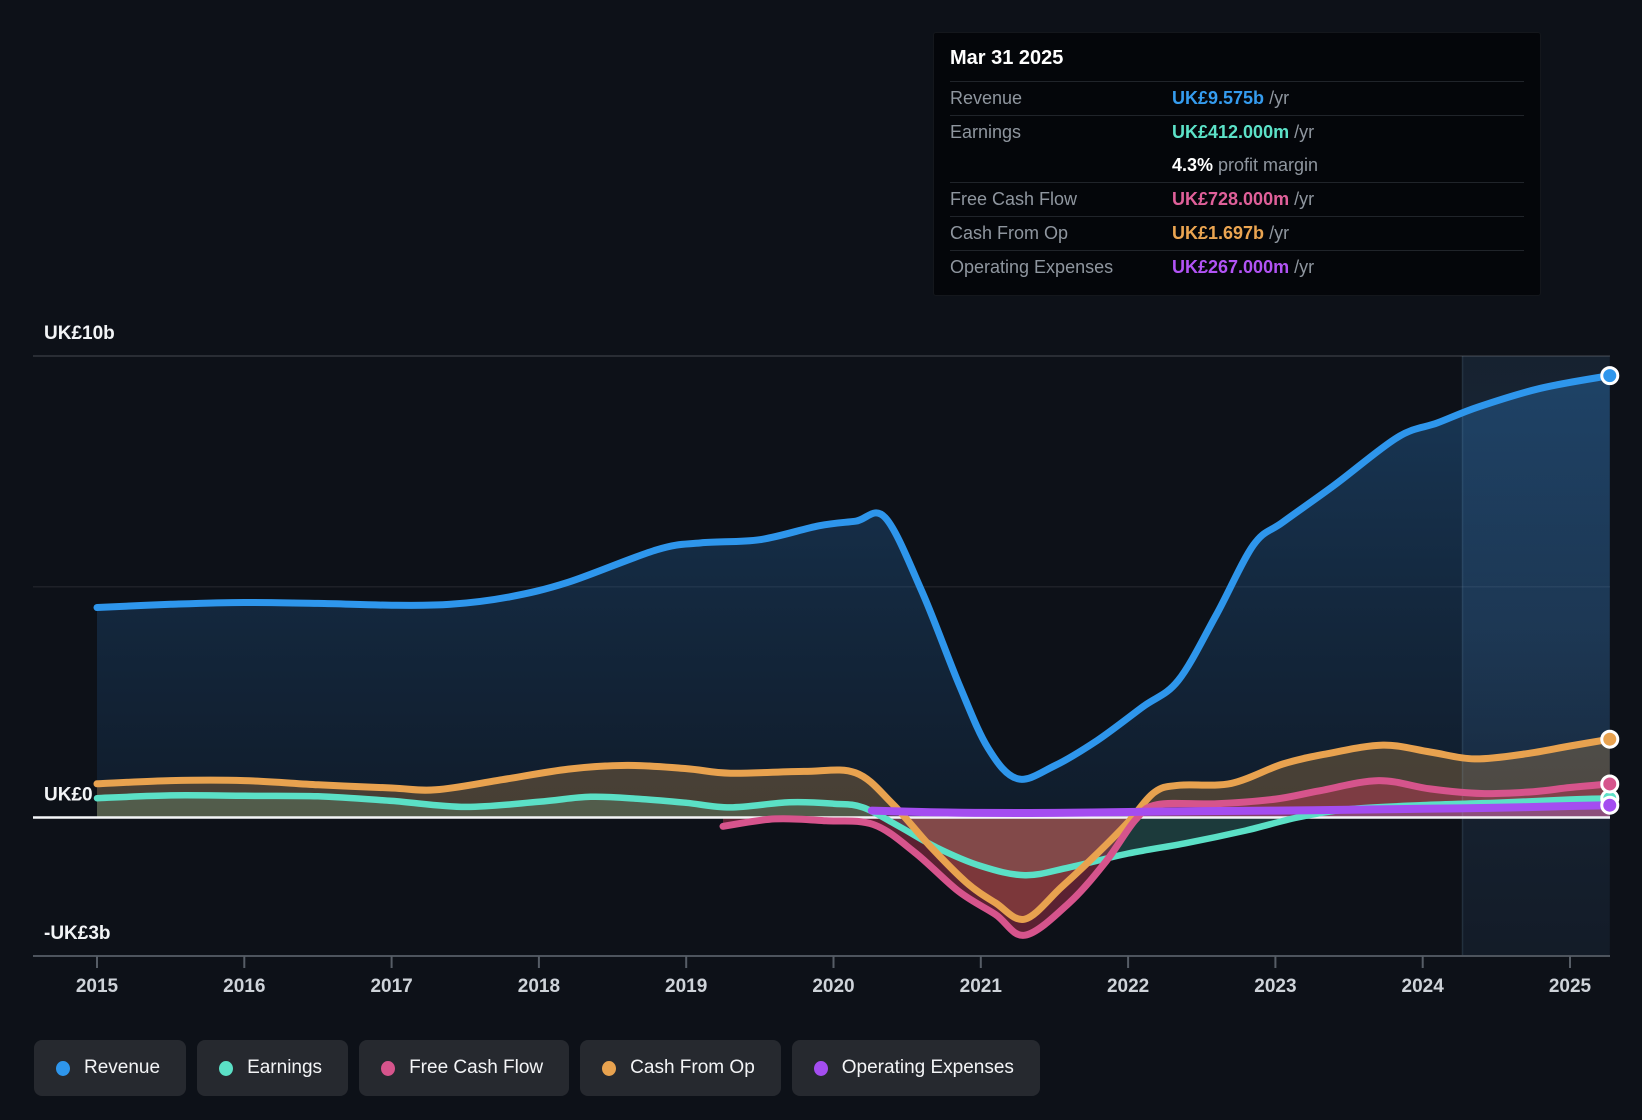 The width and height of the screenshot is (1642, 1120). What do you see at coordinates (820, 1068) in the screenshot?
I see `operating-expenses-dot-icon` at bounding box center [820, 1068].